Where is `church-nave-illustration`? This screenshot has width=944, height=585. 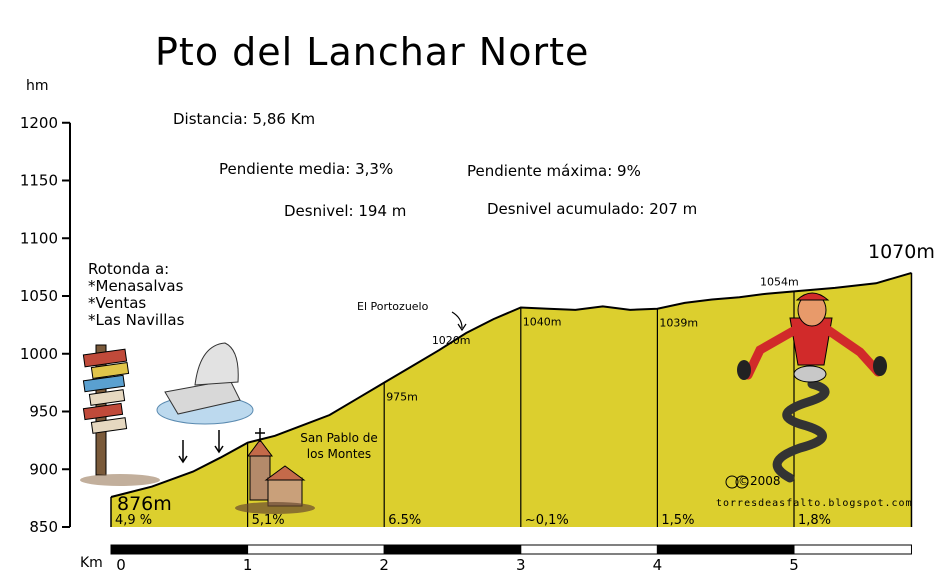 church-nave-illustration is located at coordinates (285, 492).